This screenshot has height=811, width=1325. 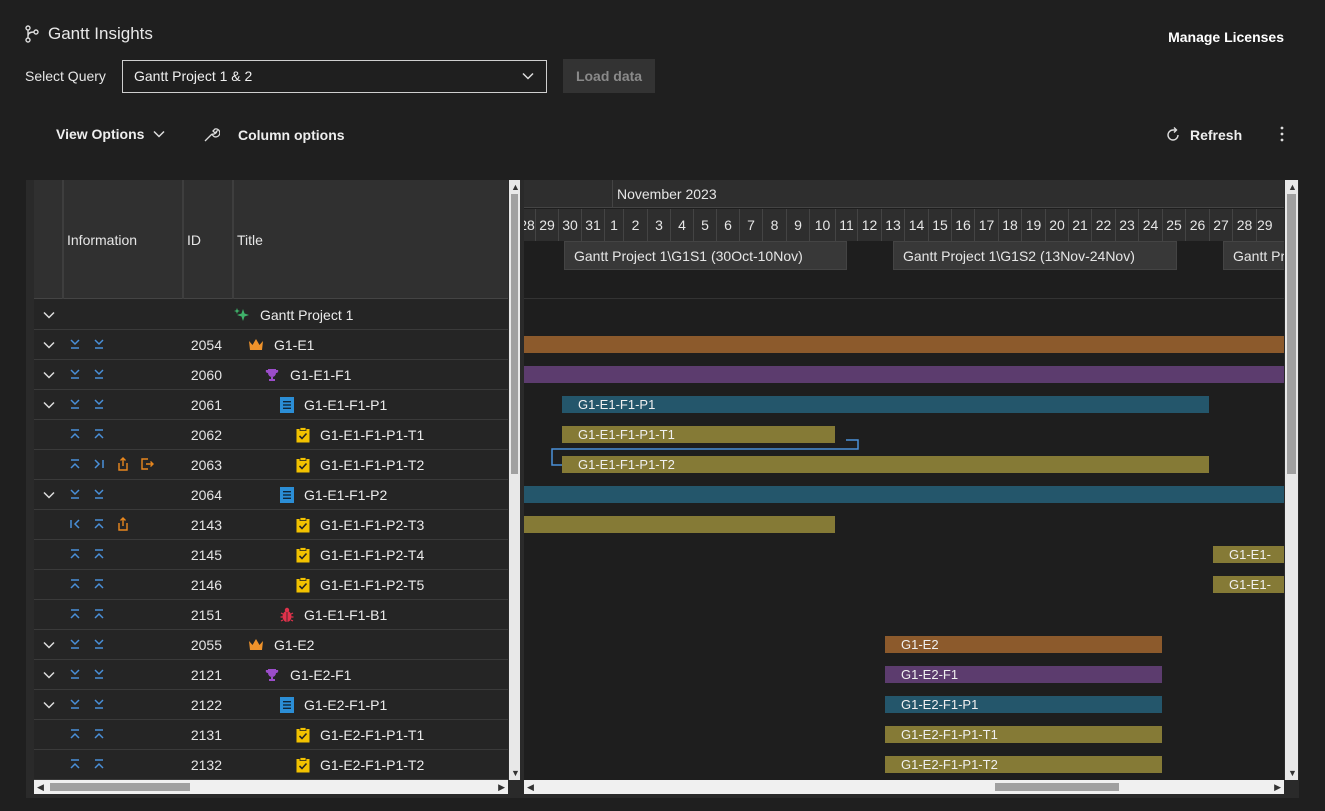 I want to click on manage-licenses-link: Manage Licenses, so click(x=1226, y=37).